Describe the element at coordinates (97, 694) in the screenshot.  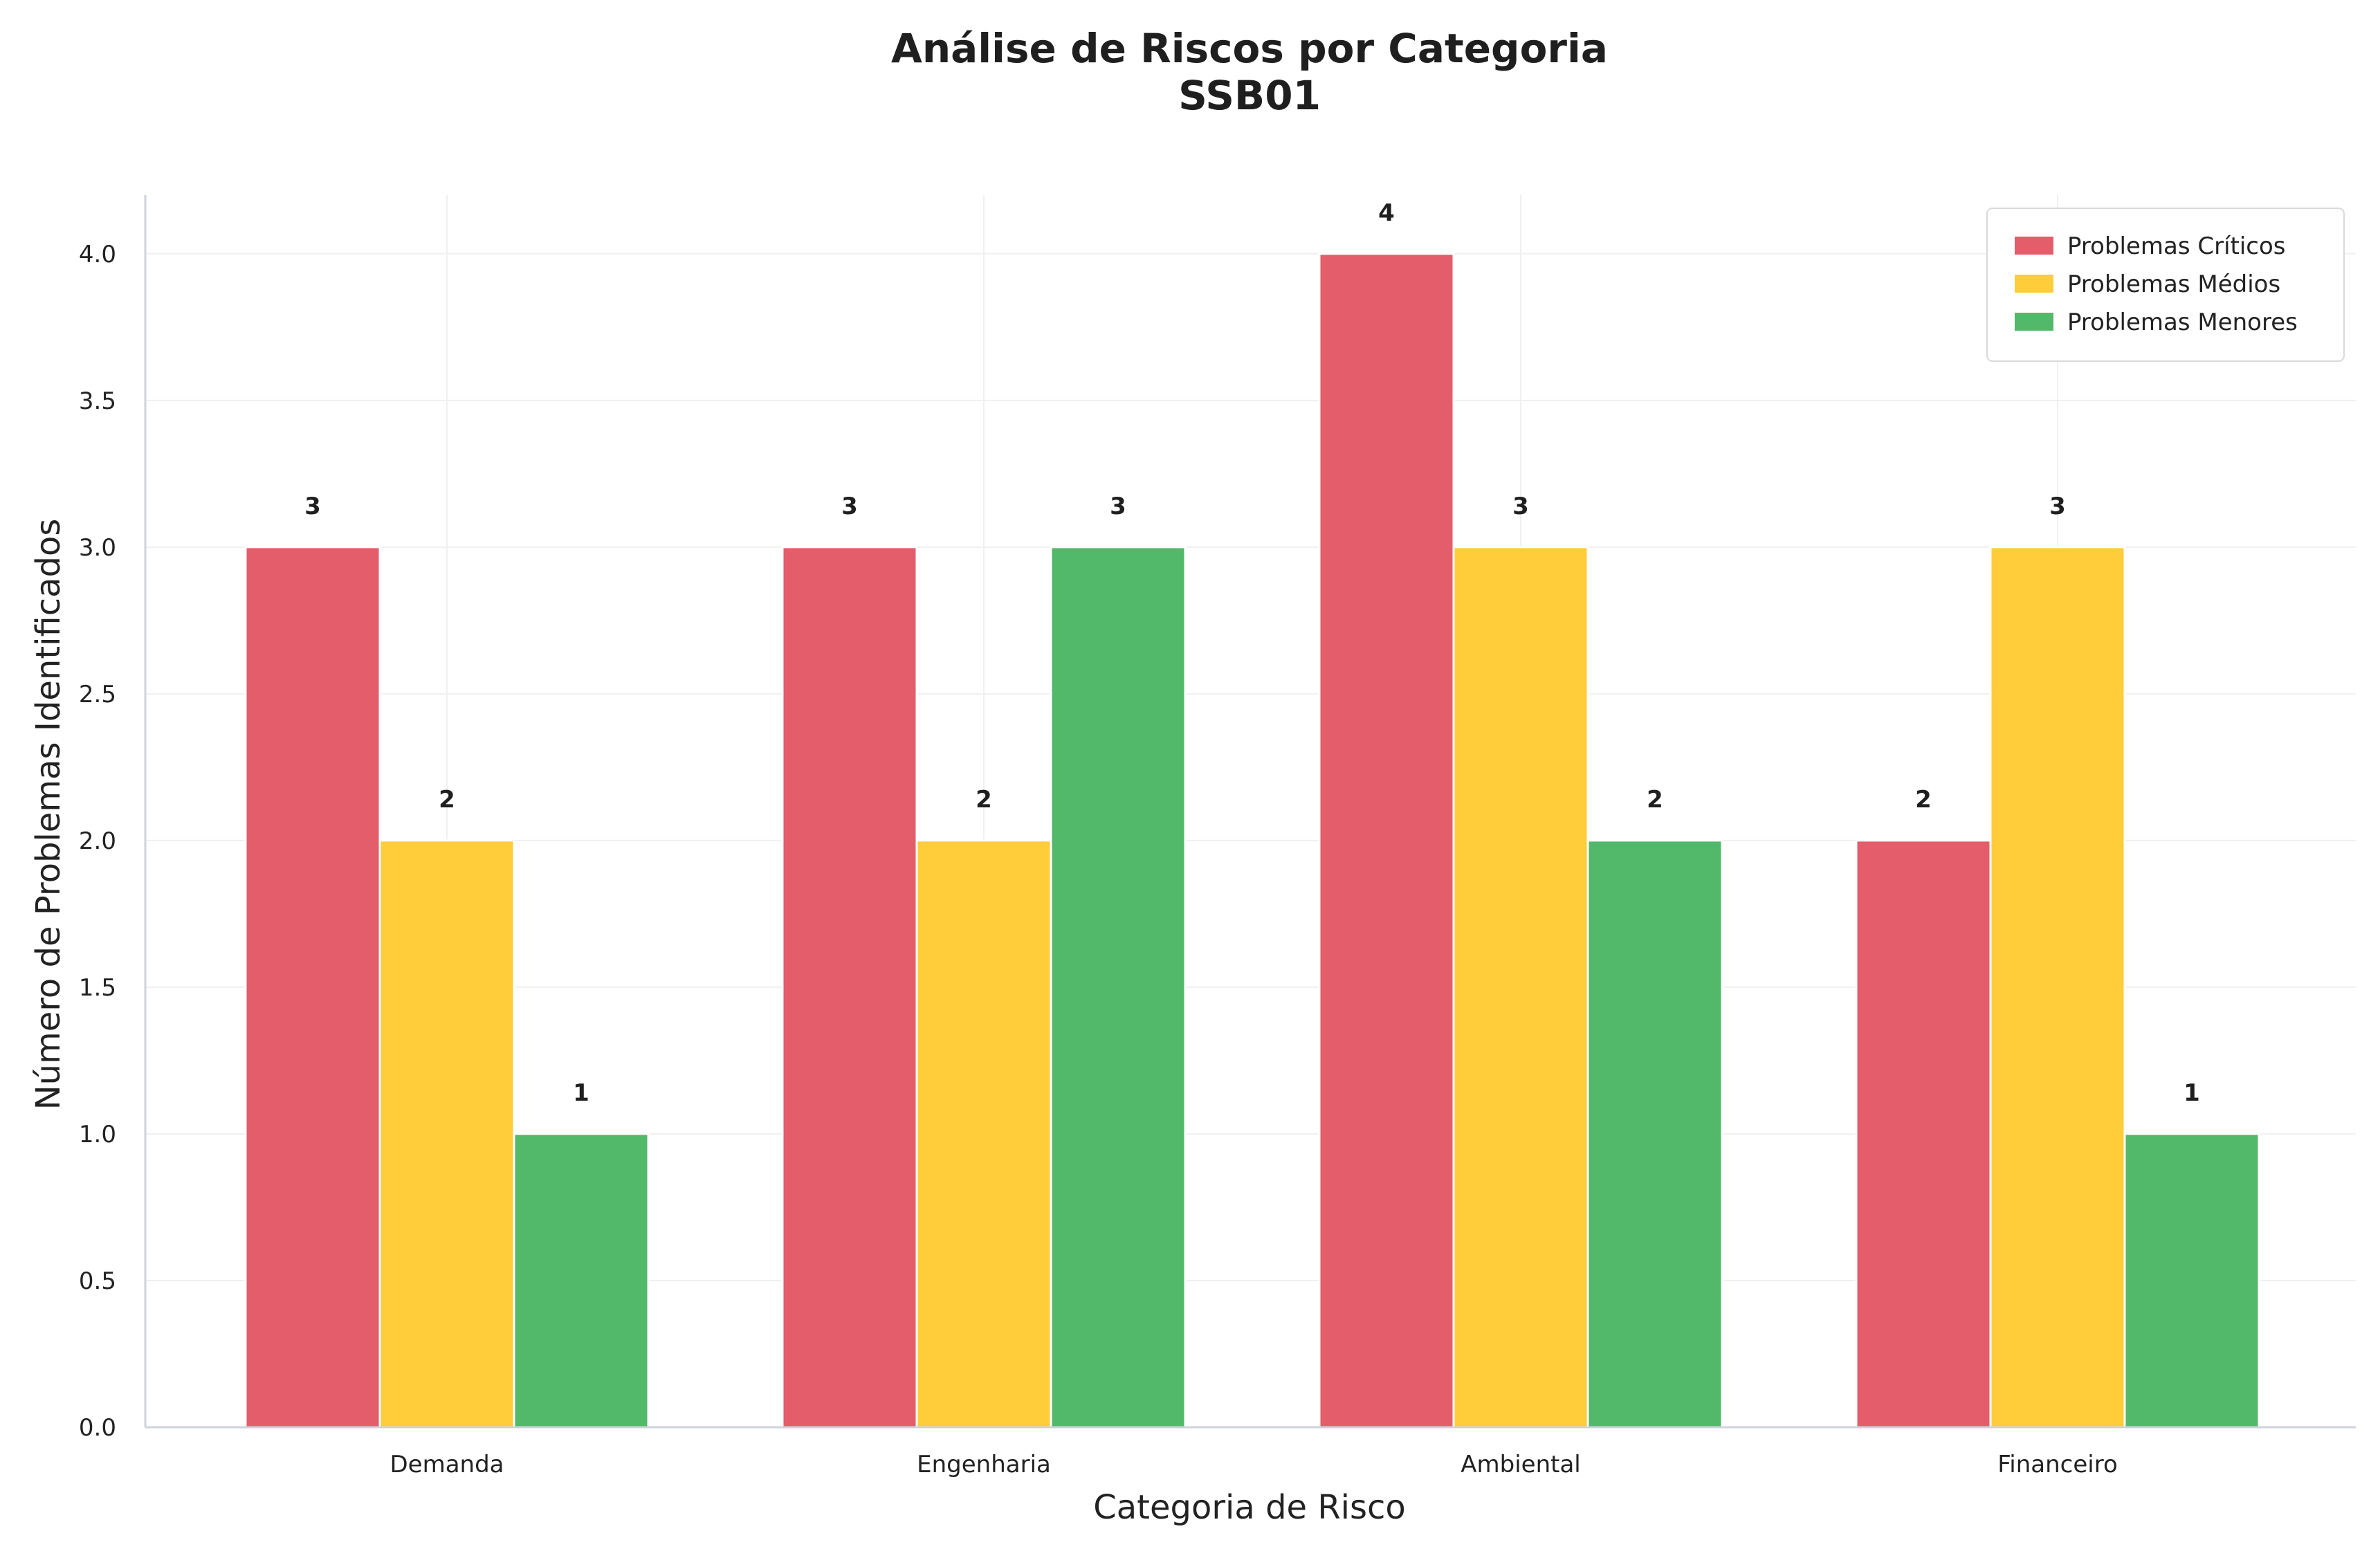
I see `y-tick-label: 2.5` at that location.